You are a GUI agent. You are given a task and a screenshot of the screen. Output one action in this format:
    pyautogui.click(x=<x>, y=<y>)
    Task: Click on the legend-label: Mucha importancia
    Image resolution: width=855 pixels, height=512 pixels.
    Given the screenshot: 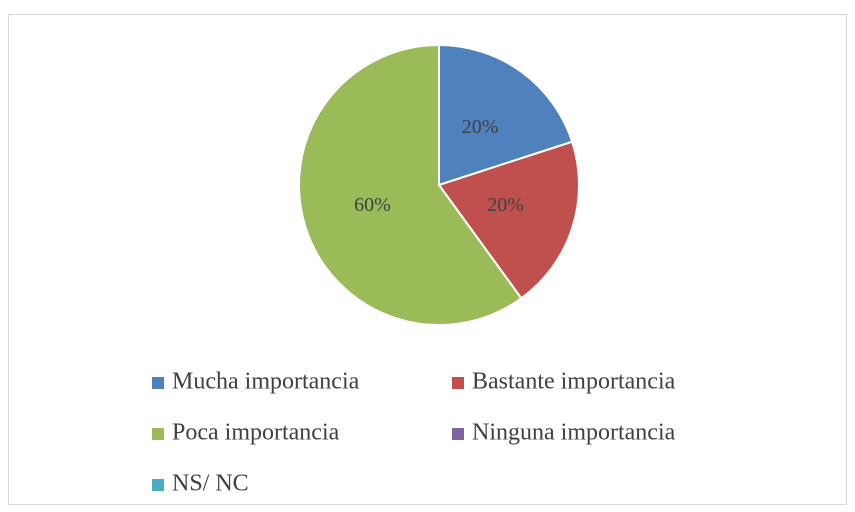 What is the action you would take?
    pyautogui.click(x=266, y=382)
    